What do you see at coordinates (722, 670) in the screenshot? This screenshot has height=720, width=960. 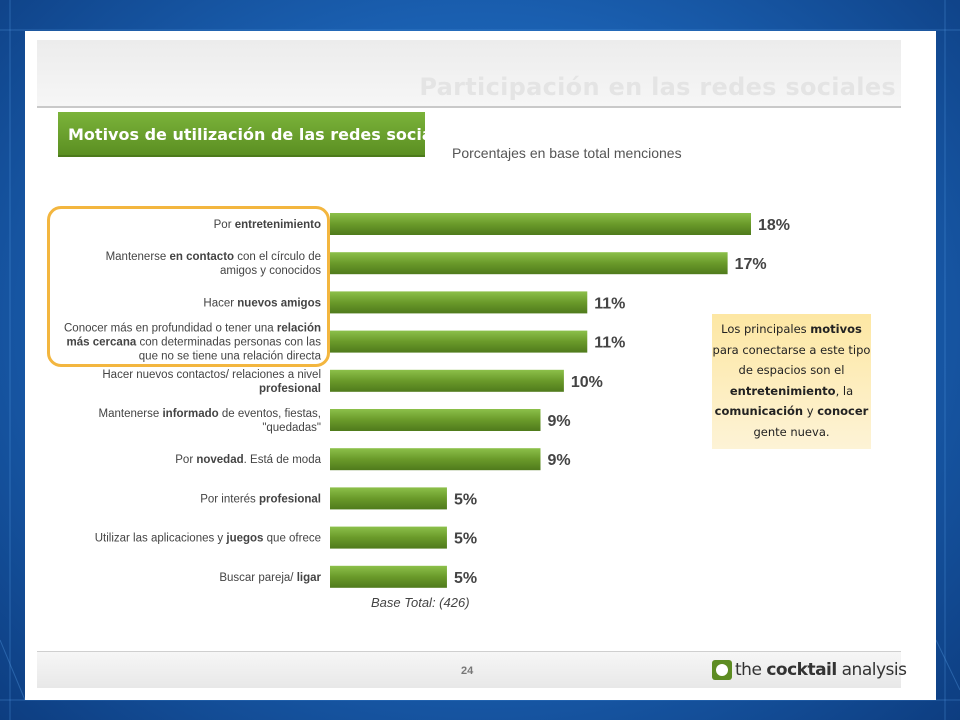 I see `logo-icon` at bounding box center [722, 670].